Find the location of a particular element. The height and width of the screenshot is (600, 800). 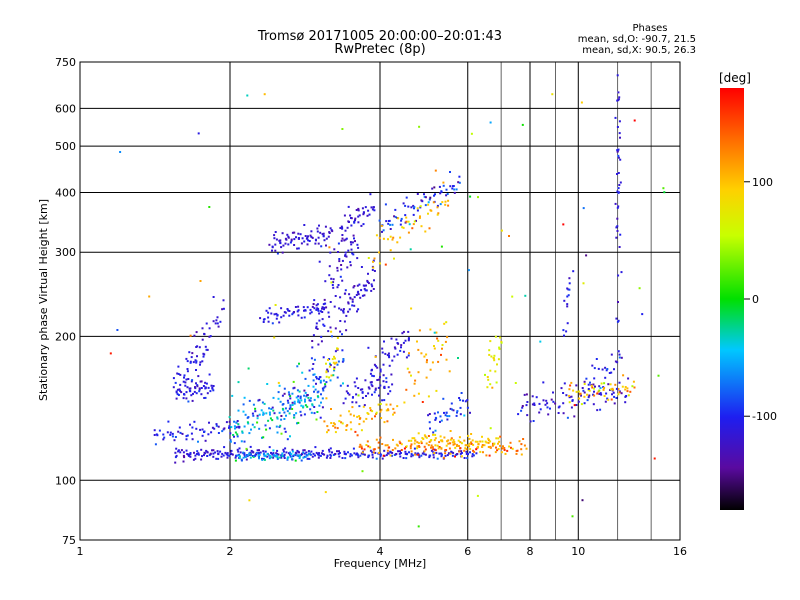

x-tick-label: 16 is located at coordinates (680, 551).